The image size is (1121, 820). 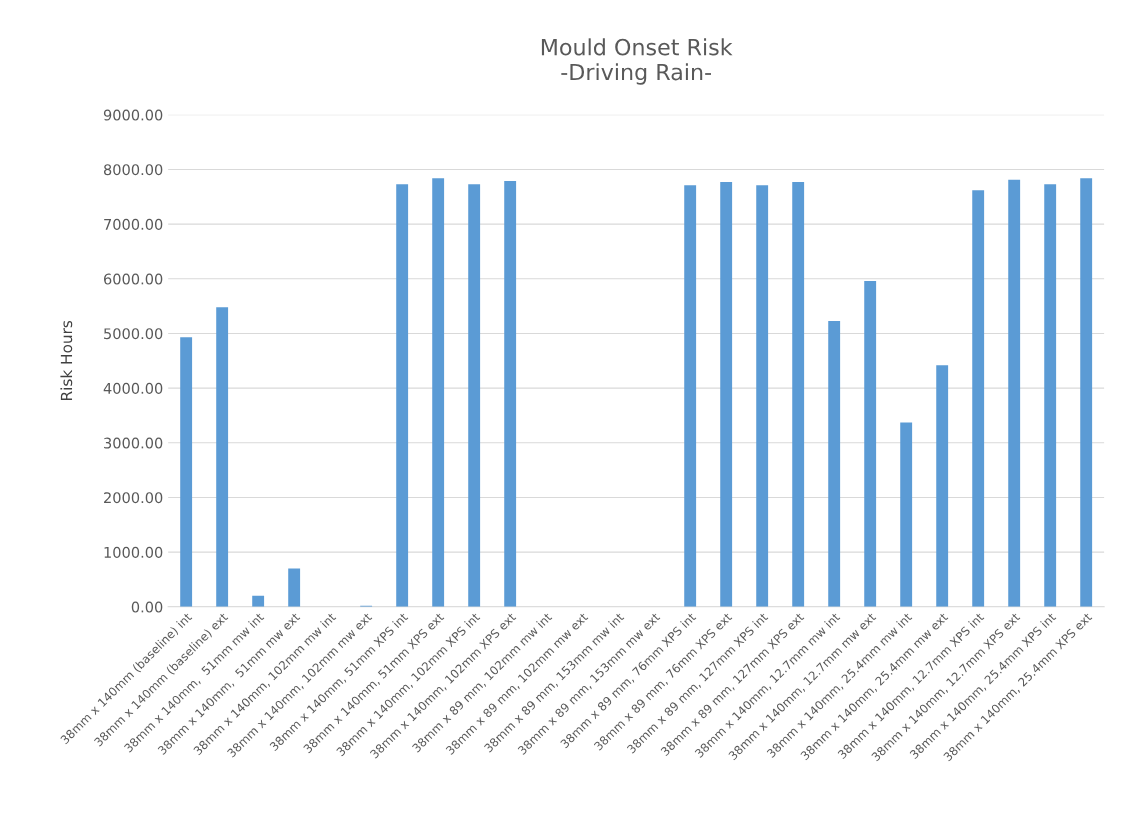 What do you see at coordinates (133, 224) in the screenshot?
I see `y-tick-label: 7000.00` at bounding box center [133, 224].